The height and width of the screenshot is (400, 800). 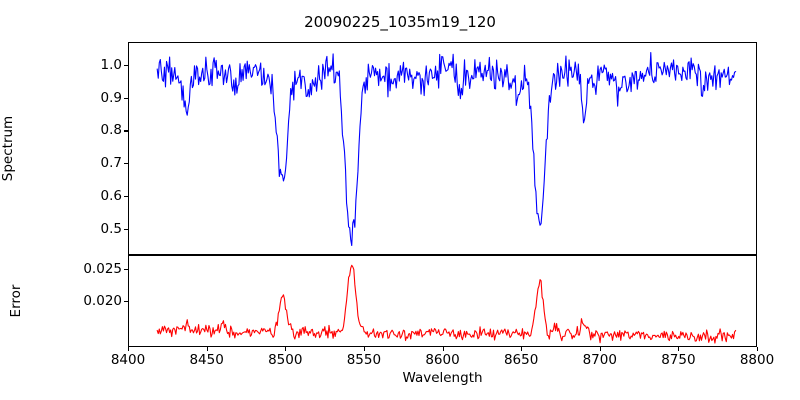 I want to click on y-tick-label: 0.020, so click(x=102, y=301).